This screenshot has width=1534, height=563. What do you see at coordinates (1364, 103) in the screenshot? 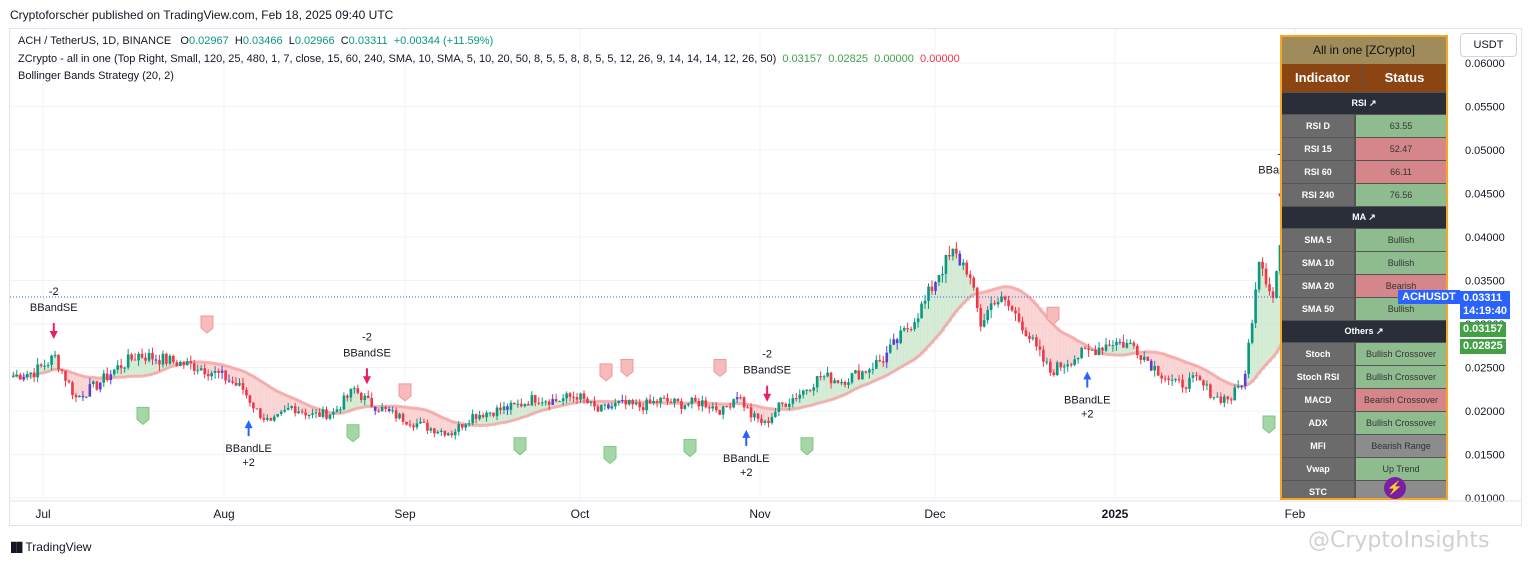
I see `panel-section-header: RSI ↗` at bounding box center [1364, 103].